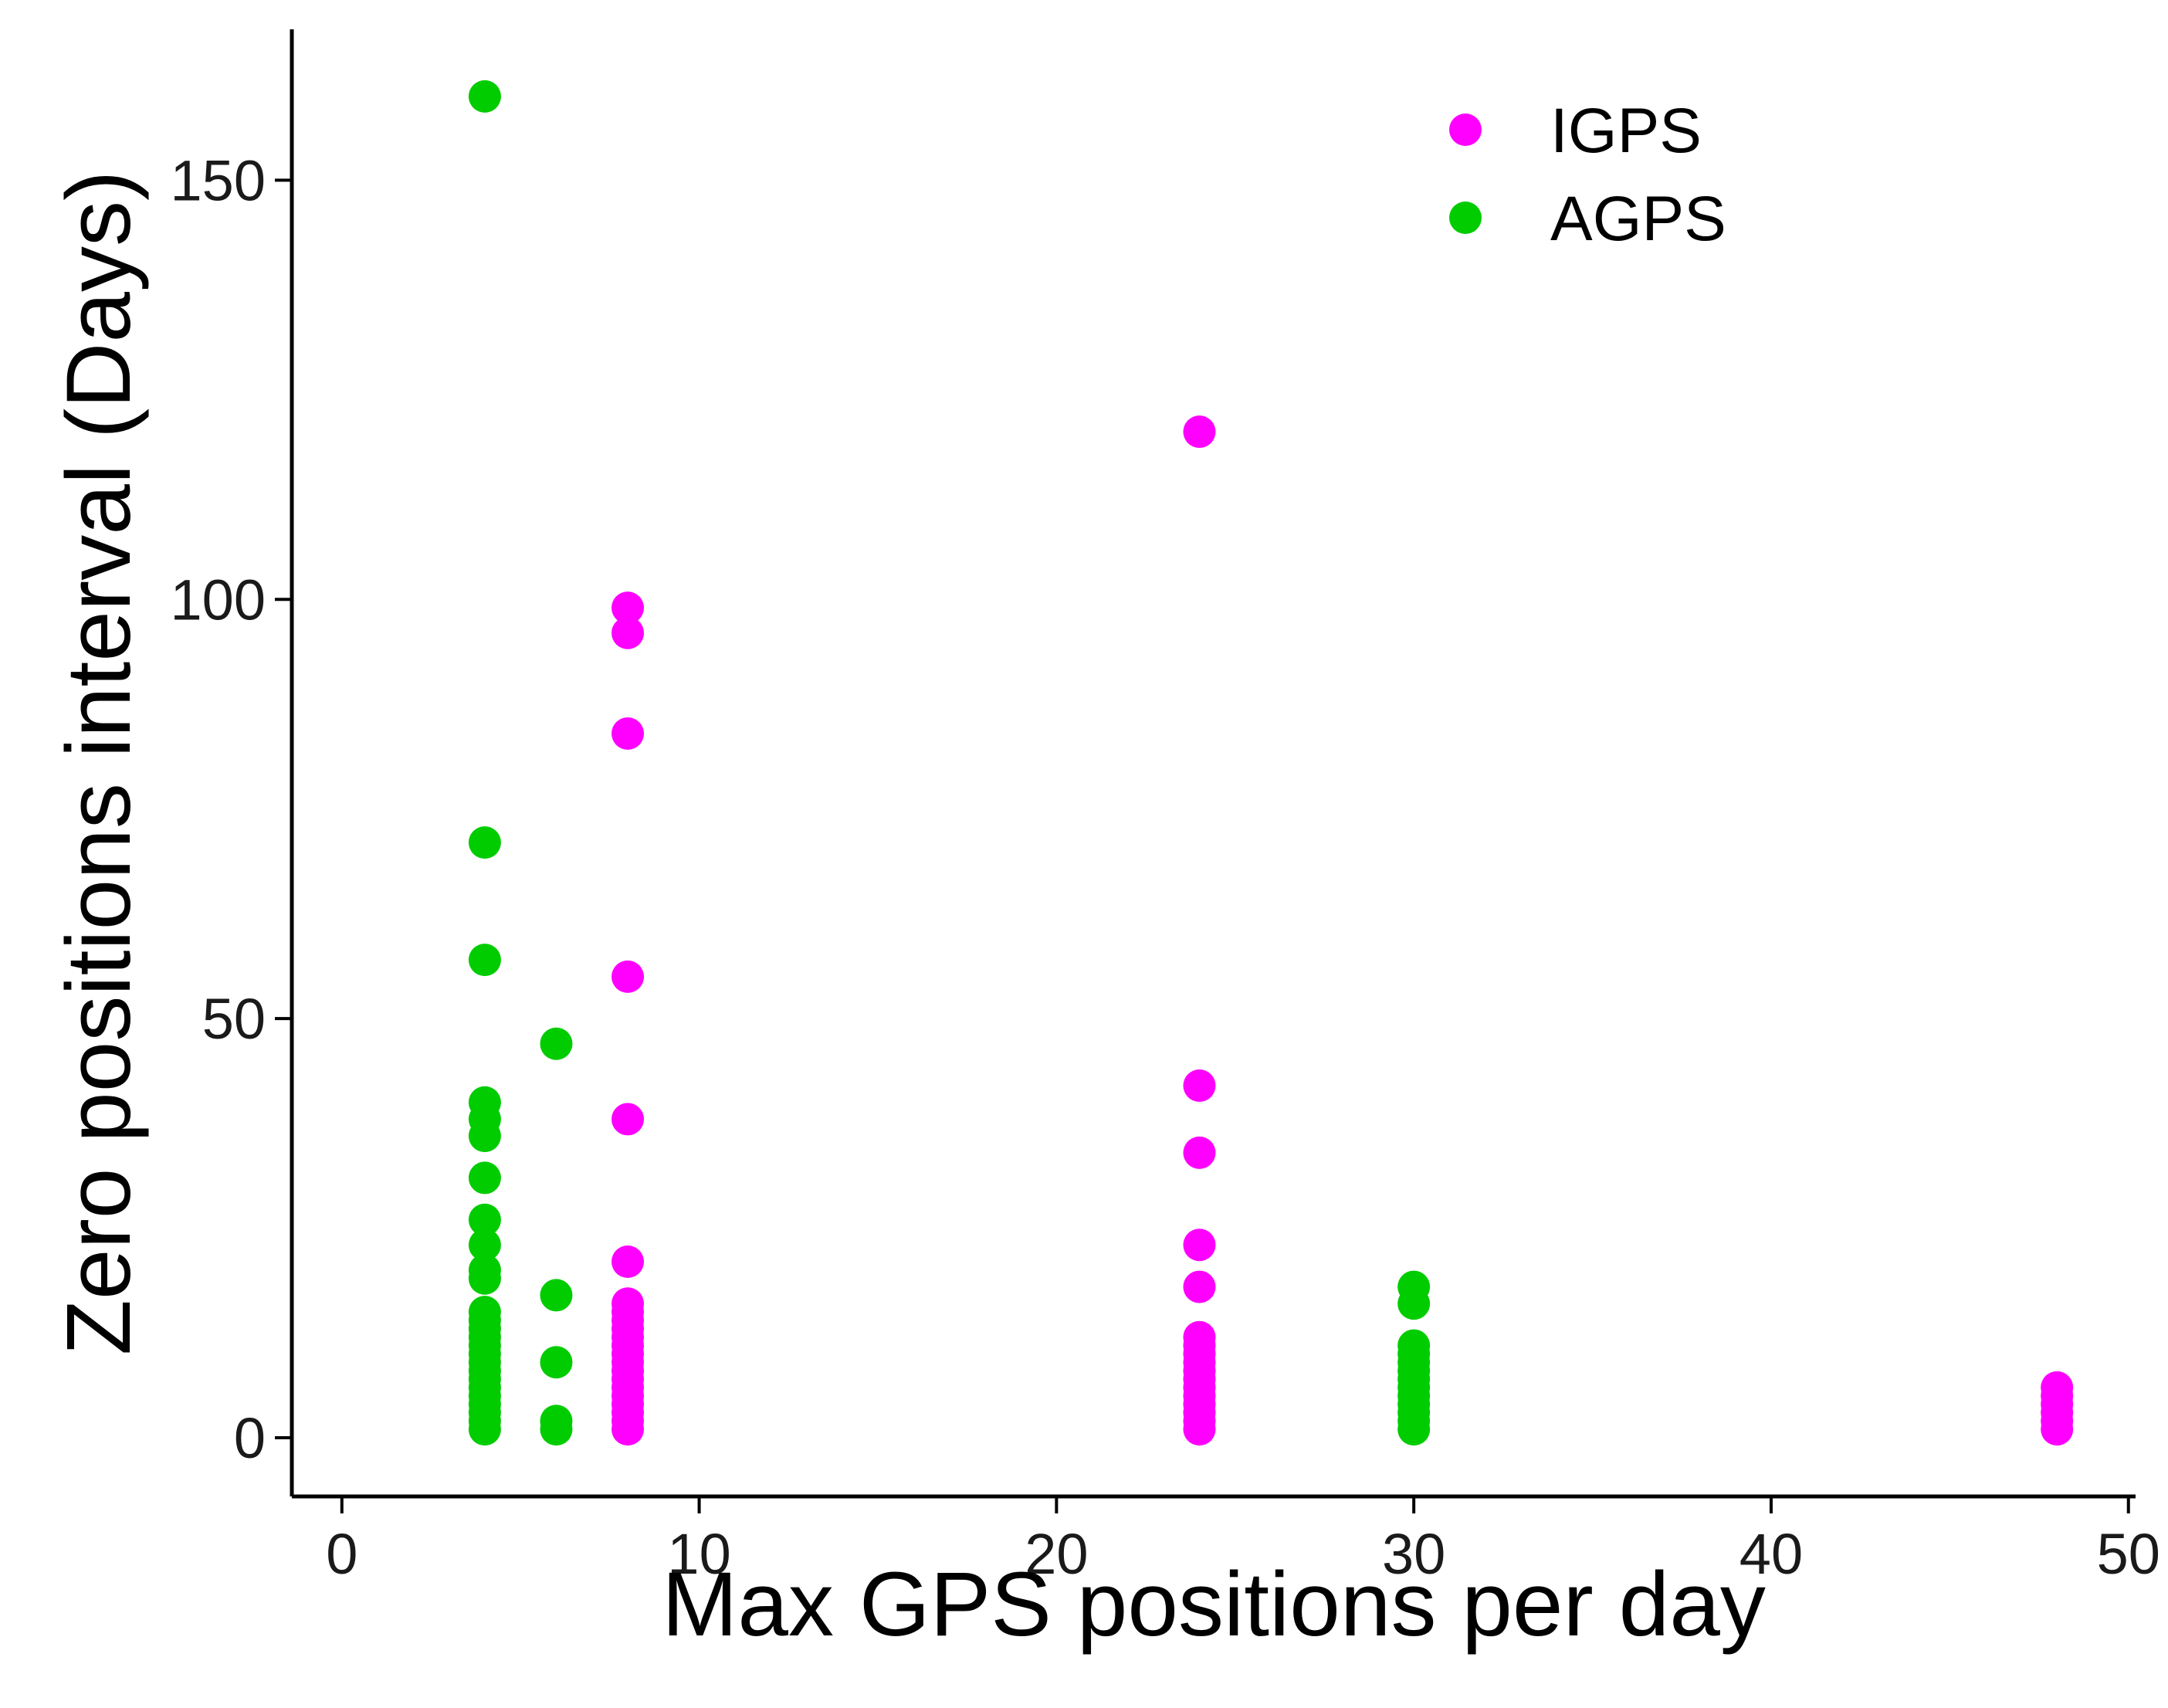 The image size is (2168, 1708). Describe the element at coordinates (1465, 218) in the screenshot. I see `legend-marker-agps` at that location.